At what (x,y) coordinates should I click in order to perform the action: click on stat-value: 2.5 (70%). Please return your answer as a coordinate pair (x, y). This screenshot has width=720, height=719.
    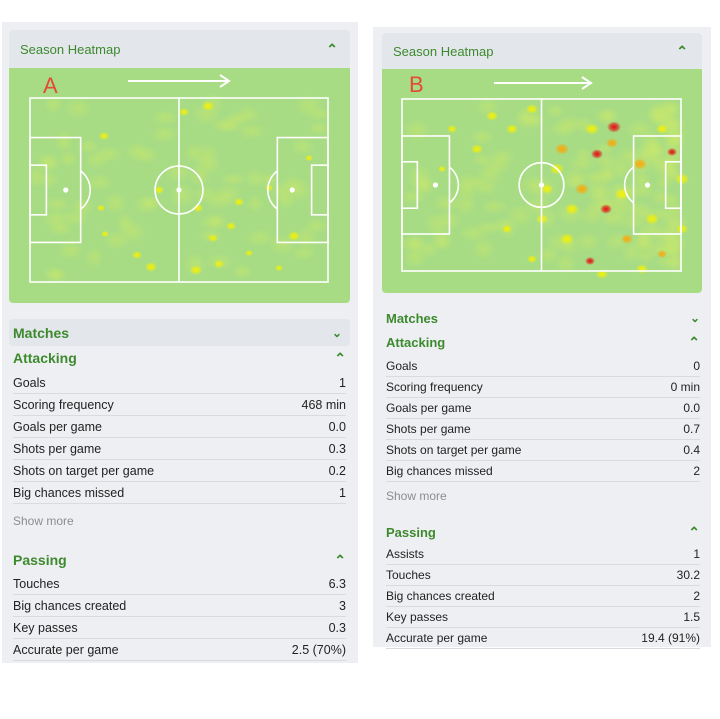
    Looking at the image, I should click on (318, 649).